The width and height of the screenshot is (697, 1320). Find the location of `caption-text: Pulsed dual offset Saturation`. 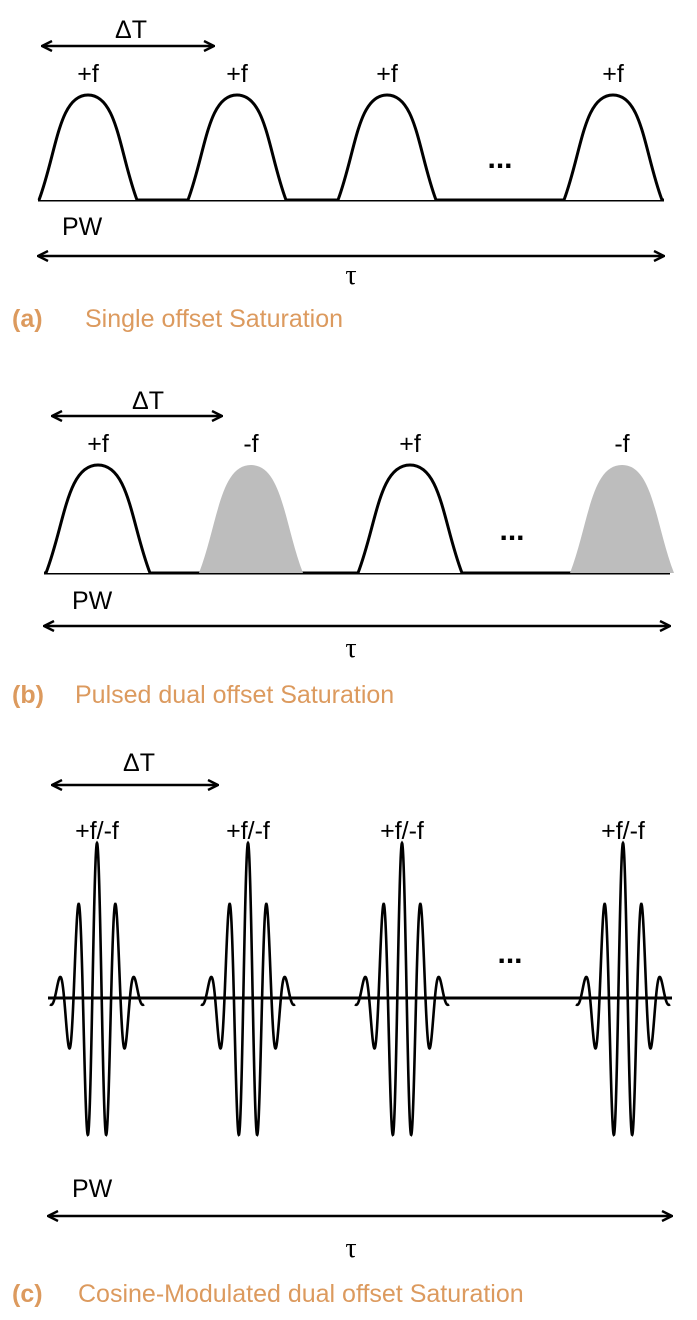

caption-text: Pulsed dual offset Saturation is located at coordinates (234, 695).